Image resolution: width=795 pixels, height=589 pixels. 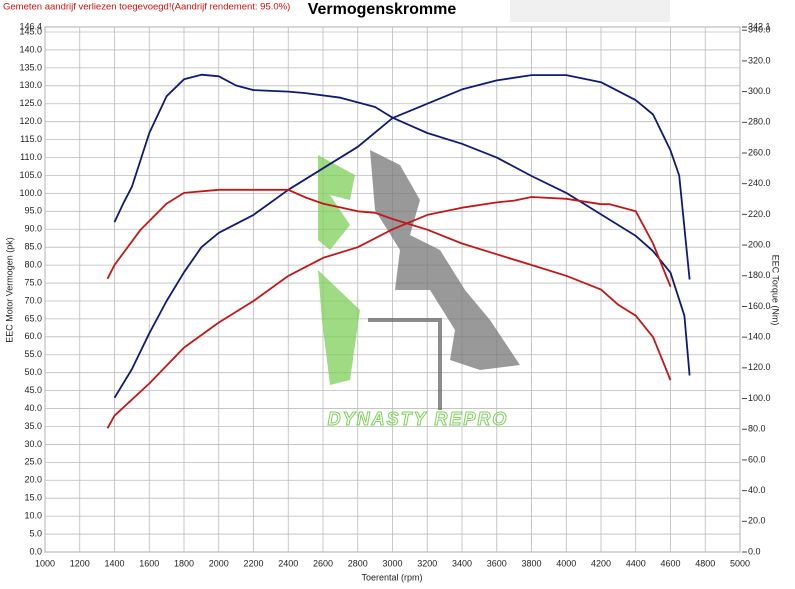 What do you see at coordinates (636, 563) in the screenshot?
I see `x-tick-label: 4400` at bounding box center [636, 563].